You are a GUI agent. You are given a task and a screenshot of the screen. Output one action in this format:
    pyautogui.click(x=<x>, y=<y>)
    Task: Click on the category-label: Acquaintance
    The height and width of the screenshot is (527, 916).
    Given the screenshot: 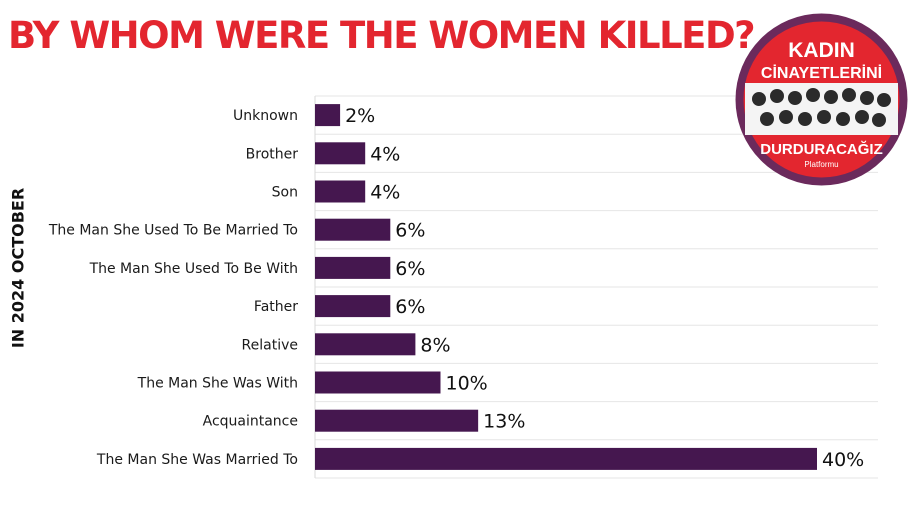 What is the action you would take?
    pyautogui.click(x=250, y=422)
    